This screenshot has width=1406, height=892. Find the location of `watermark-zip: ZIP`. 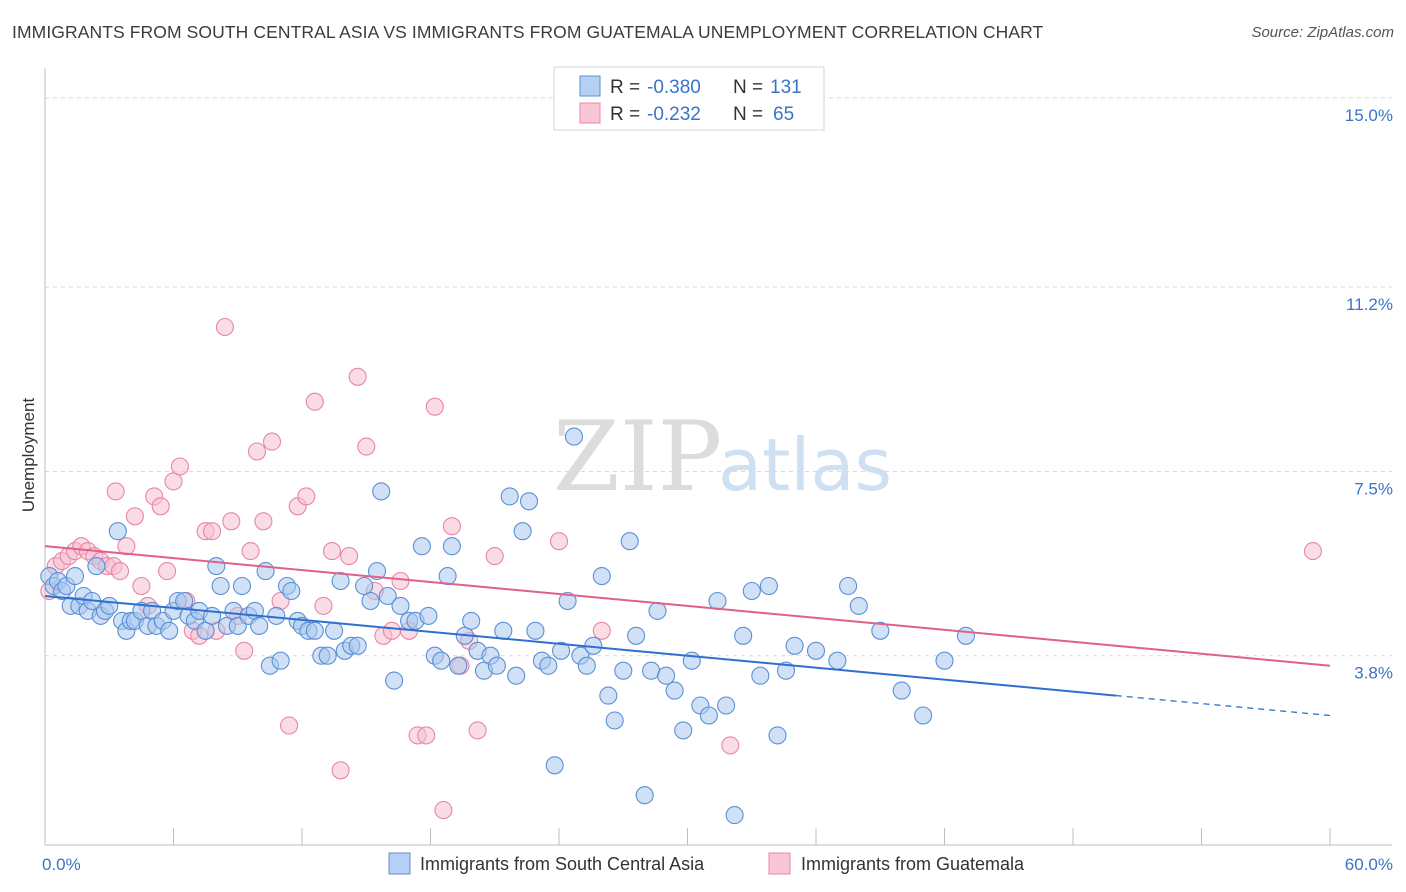

watermark-zip: ZIP is located at coordinates (637, 457).